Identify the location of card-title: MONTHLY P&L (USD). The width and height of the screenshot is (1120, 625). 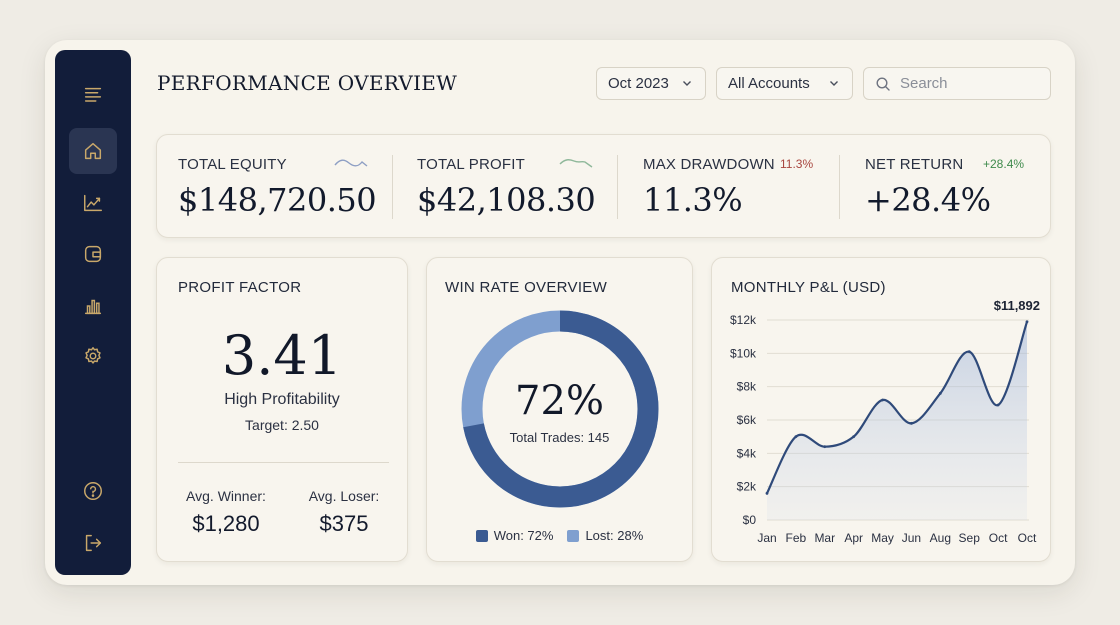
(808, 287).